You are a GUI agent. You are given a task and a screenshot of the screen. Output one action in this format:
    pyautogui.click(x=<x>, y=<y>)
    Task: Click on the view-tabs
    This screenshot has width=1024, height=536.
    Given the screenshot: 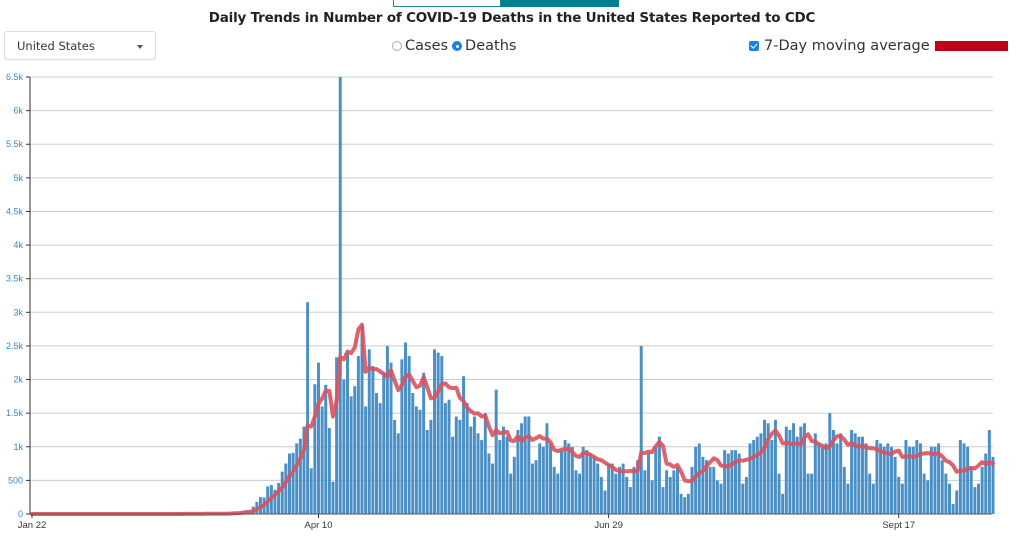 What is the action you would take?
    pyautogui.click(x=506, y=4)
    